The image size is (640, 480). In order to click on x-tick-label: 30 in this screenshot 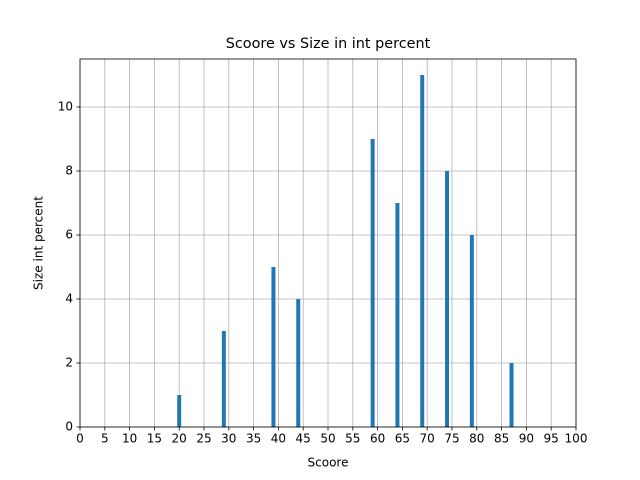, I will do `click(228, 439)`.